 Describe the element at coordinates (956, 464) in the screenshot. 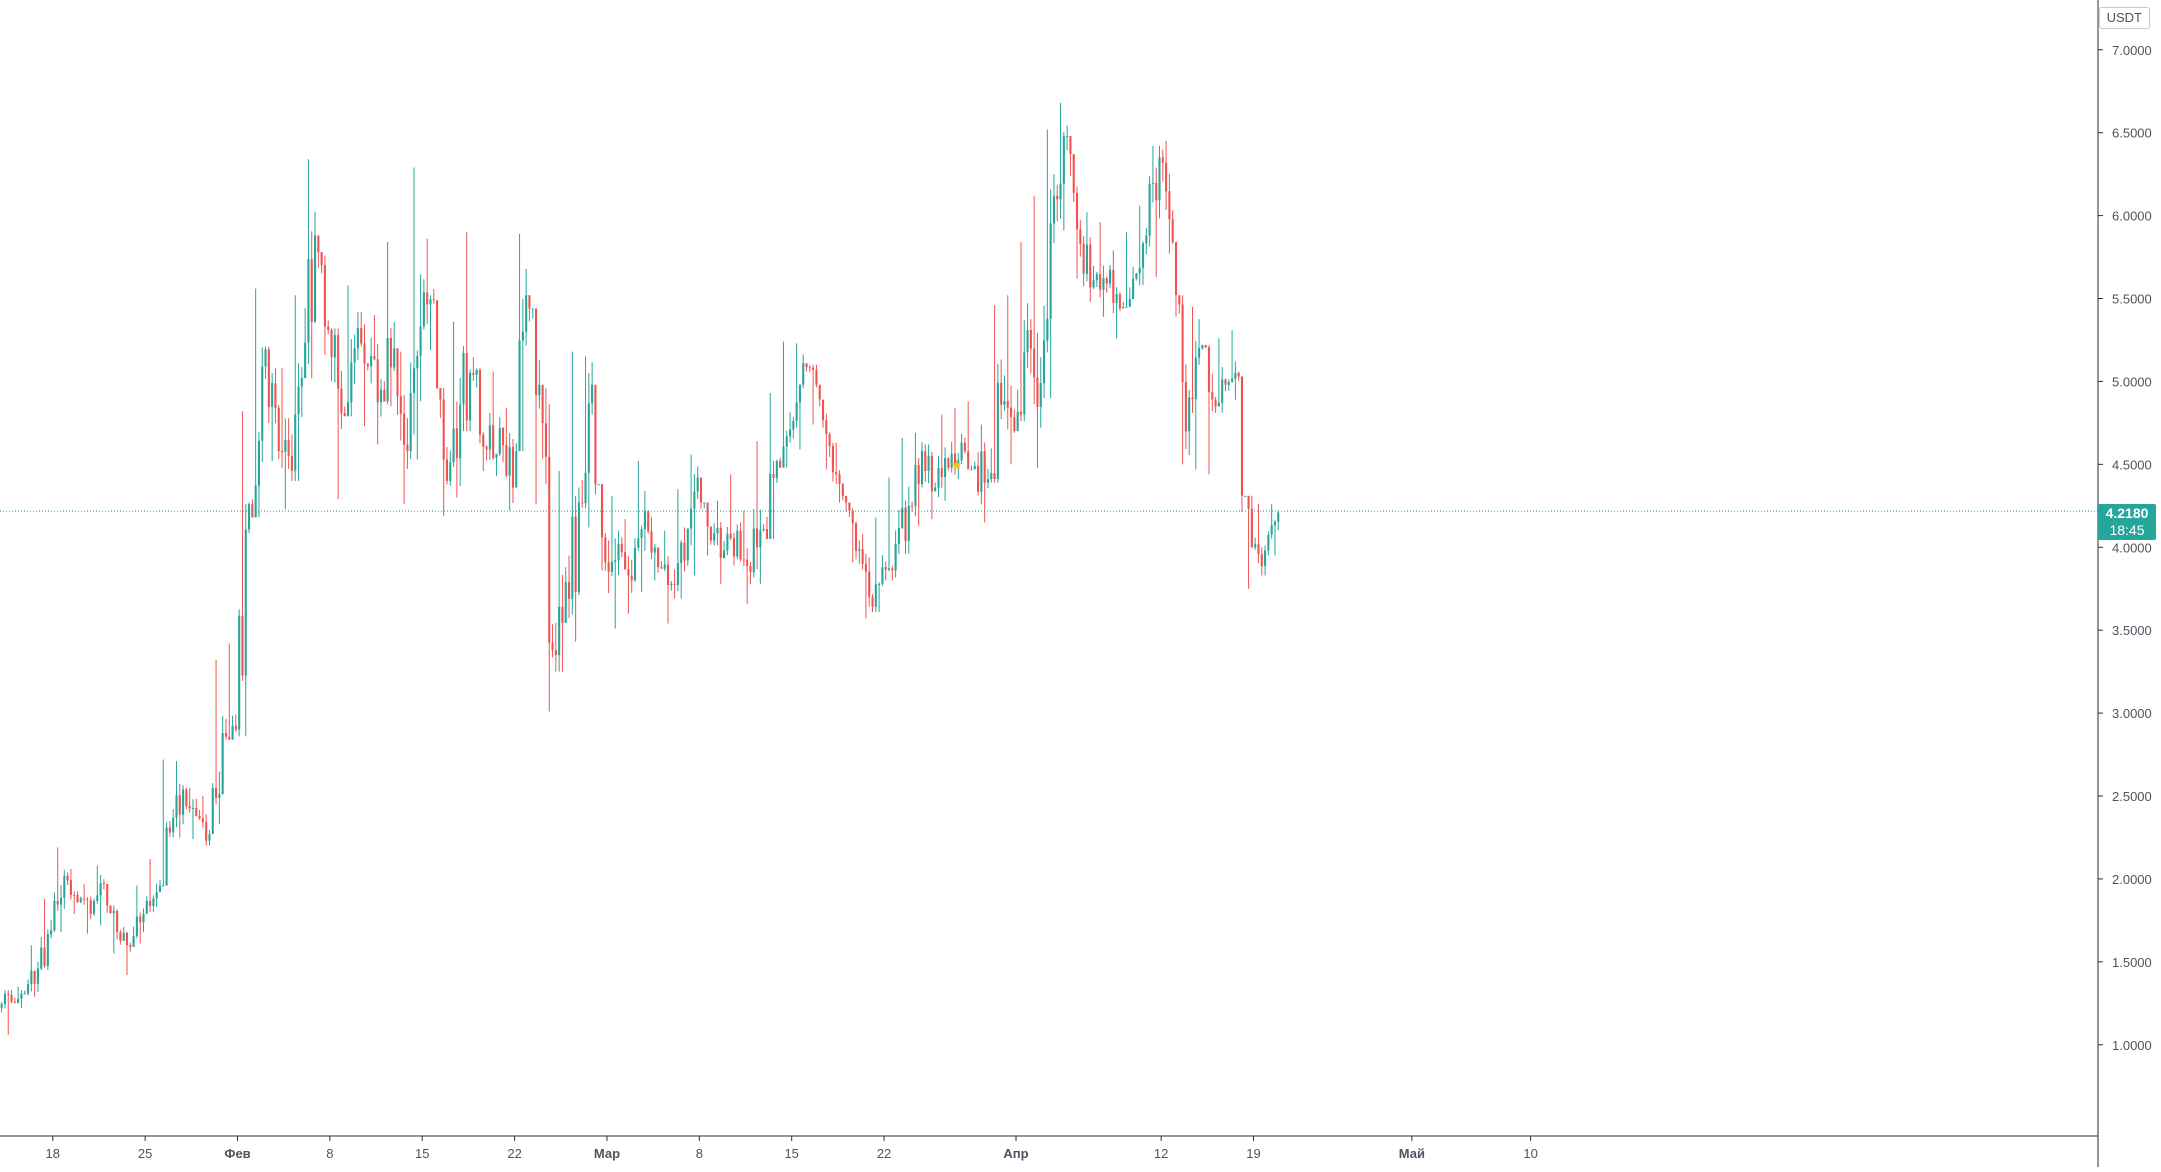

I see `event-marker-icon: ★` at that location.